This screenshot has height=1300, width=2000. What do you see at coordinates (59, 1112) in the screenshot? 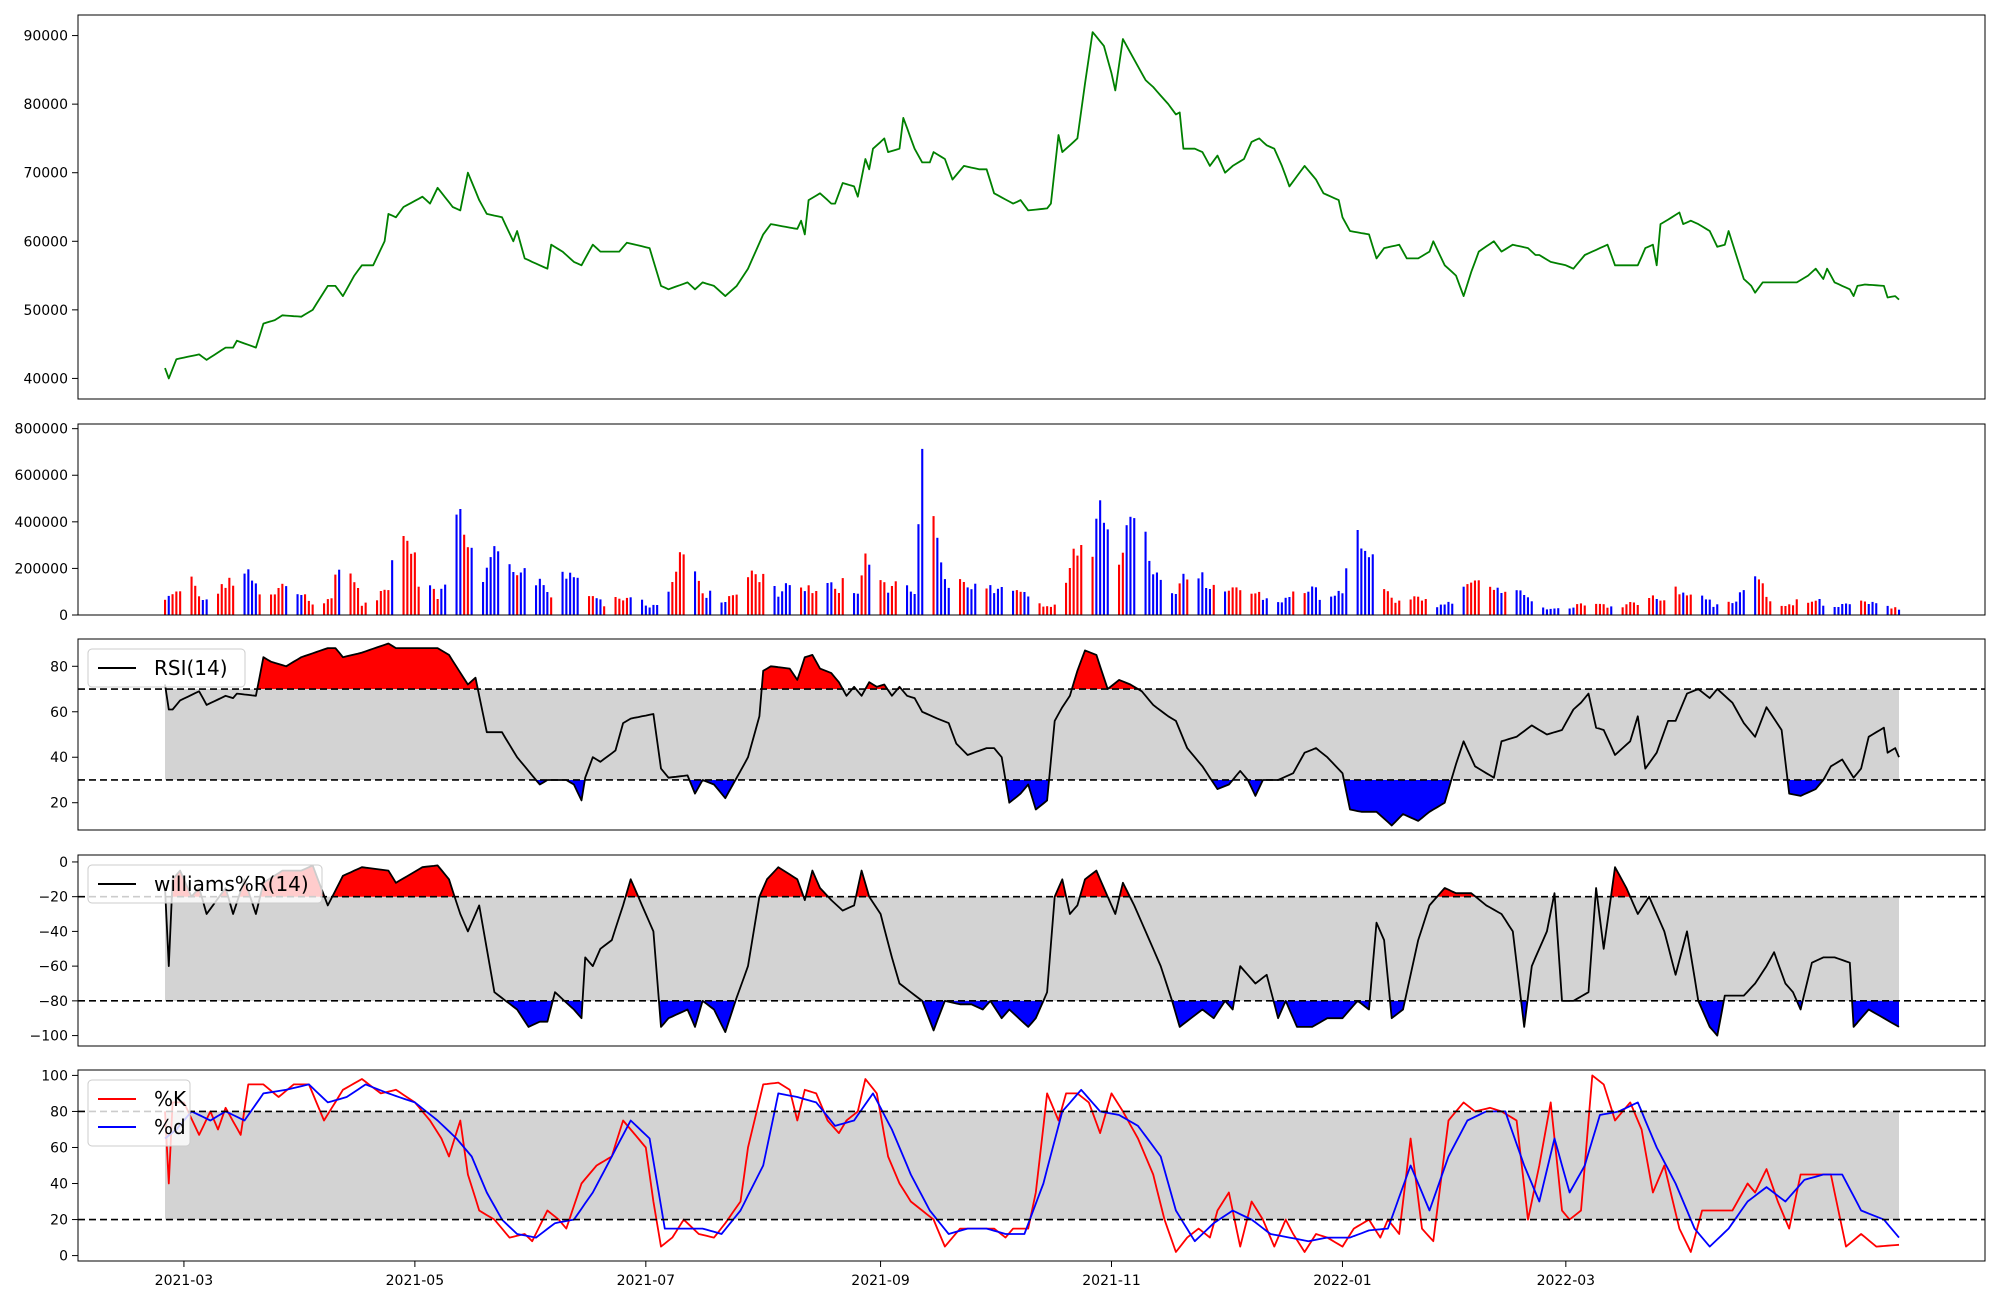
I see `y-tick-label: 80` at bounding box center [59, 1112].